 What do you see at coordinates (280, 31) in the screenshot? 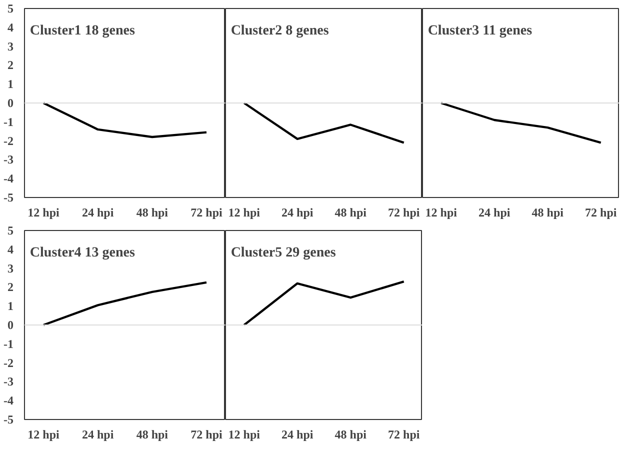
I see `text: Cluster2 8 genes` at bounding box center [280, 31].